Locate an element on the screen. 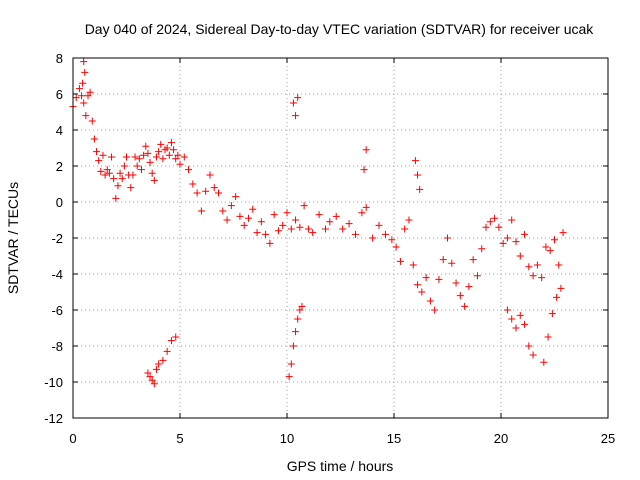 Image resolution: width=640 pixels, height=480 pixels. y-tick-label: 2 is located at coordinates (59, 166).